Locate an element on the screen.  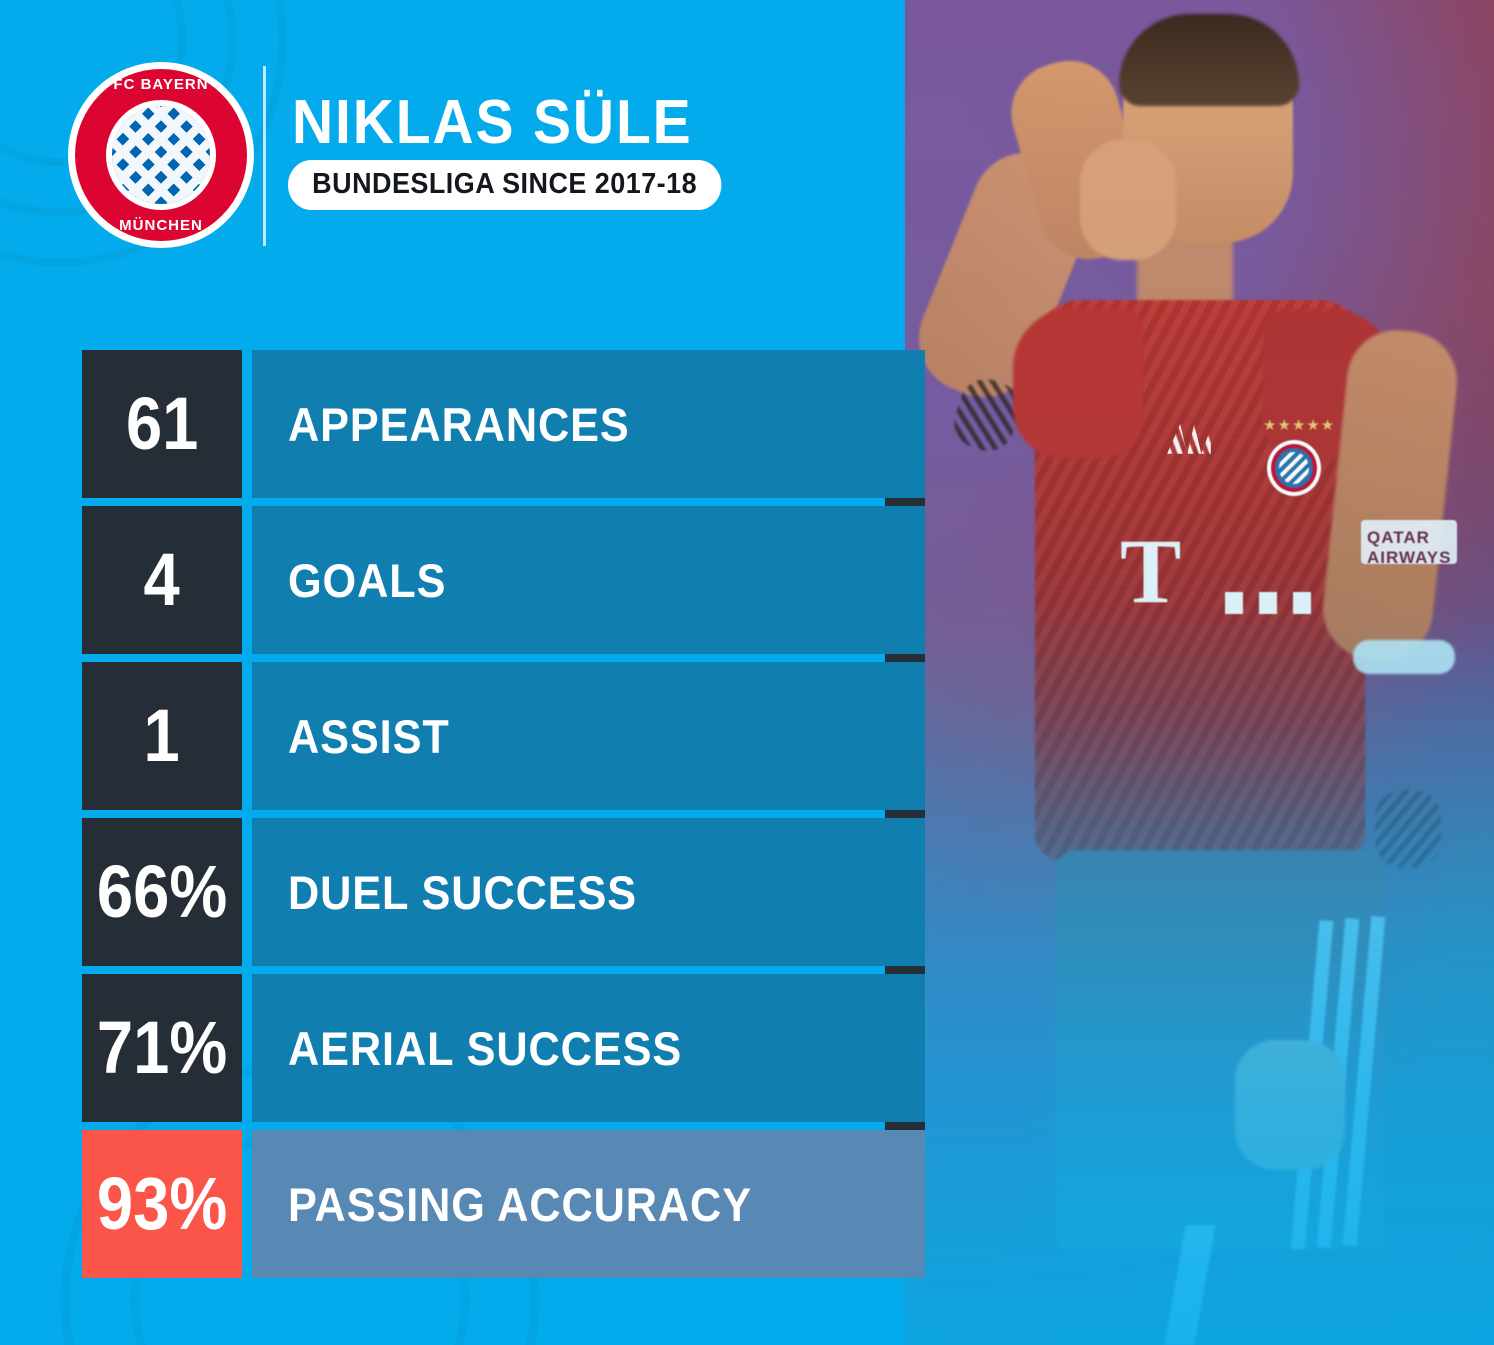
stat-label-bar: DUEL SUCCESS is located at coordinates (588, 892).